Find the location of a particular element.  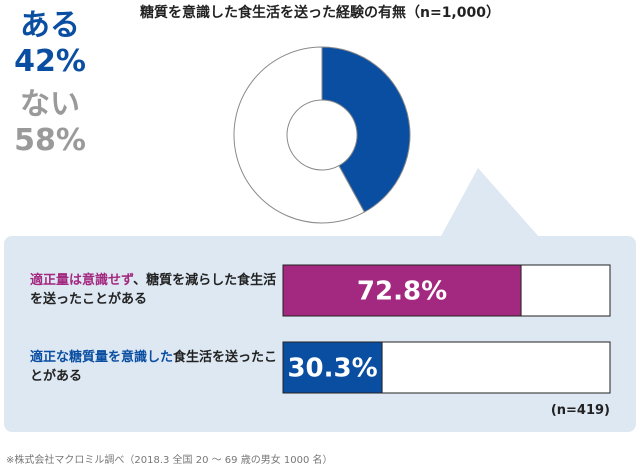

slice-label: ない is located at coordinates (50, 104).